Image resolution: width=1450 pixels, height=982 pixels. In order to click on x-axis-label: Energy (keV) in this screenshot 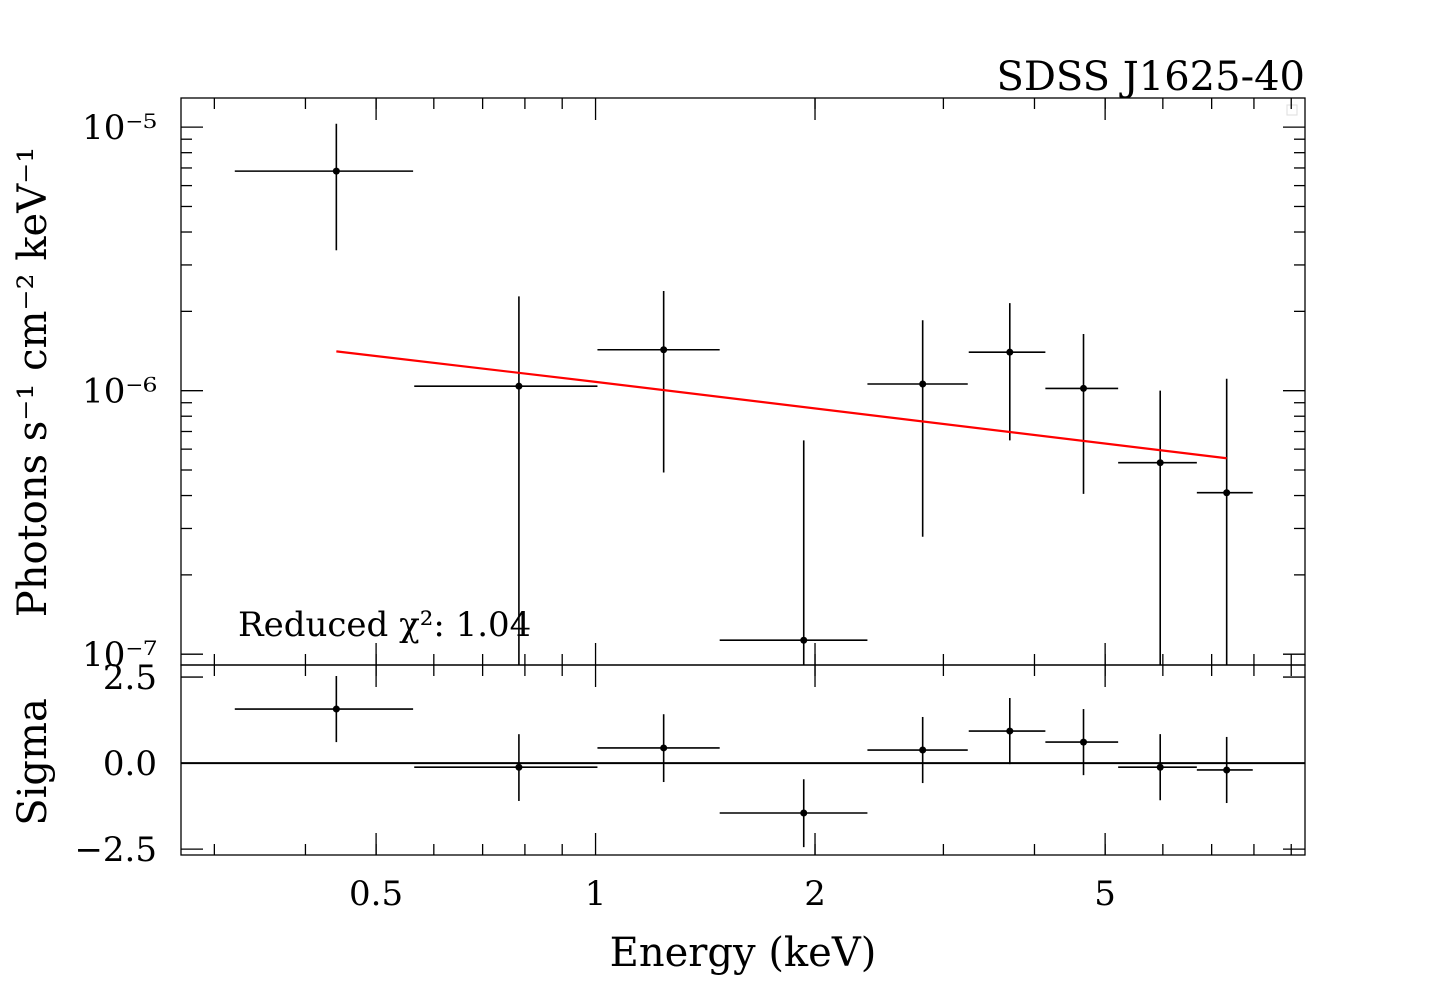, I will do `click(743, 953)`.